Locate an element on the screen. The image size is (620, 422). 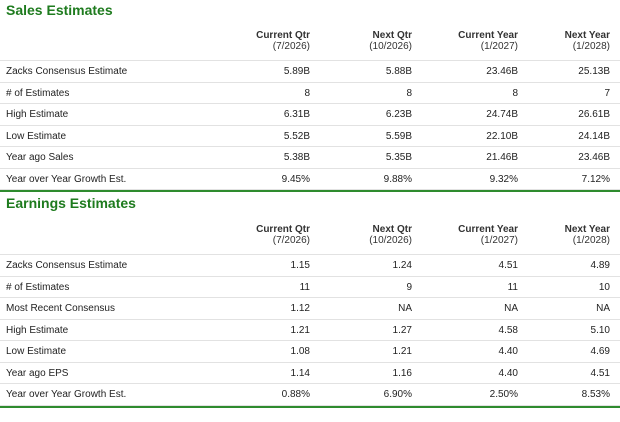
earnings-col-current-qtr: Current Qtr (7/2026) is located at coordinates (250, 235).